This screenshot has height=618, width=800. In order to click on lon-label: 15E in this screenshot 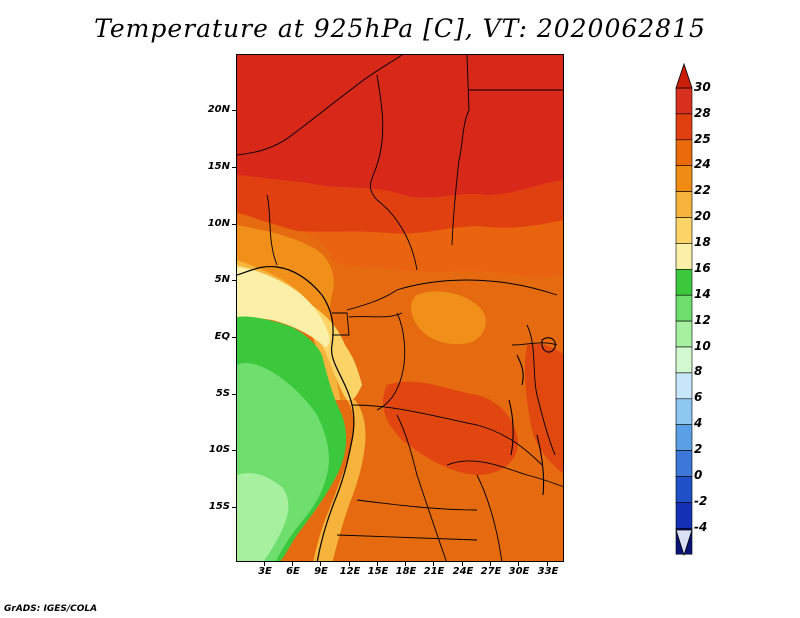, I will do `click(378, 571)`.